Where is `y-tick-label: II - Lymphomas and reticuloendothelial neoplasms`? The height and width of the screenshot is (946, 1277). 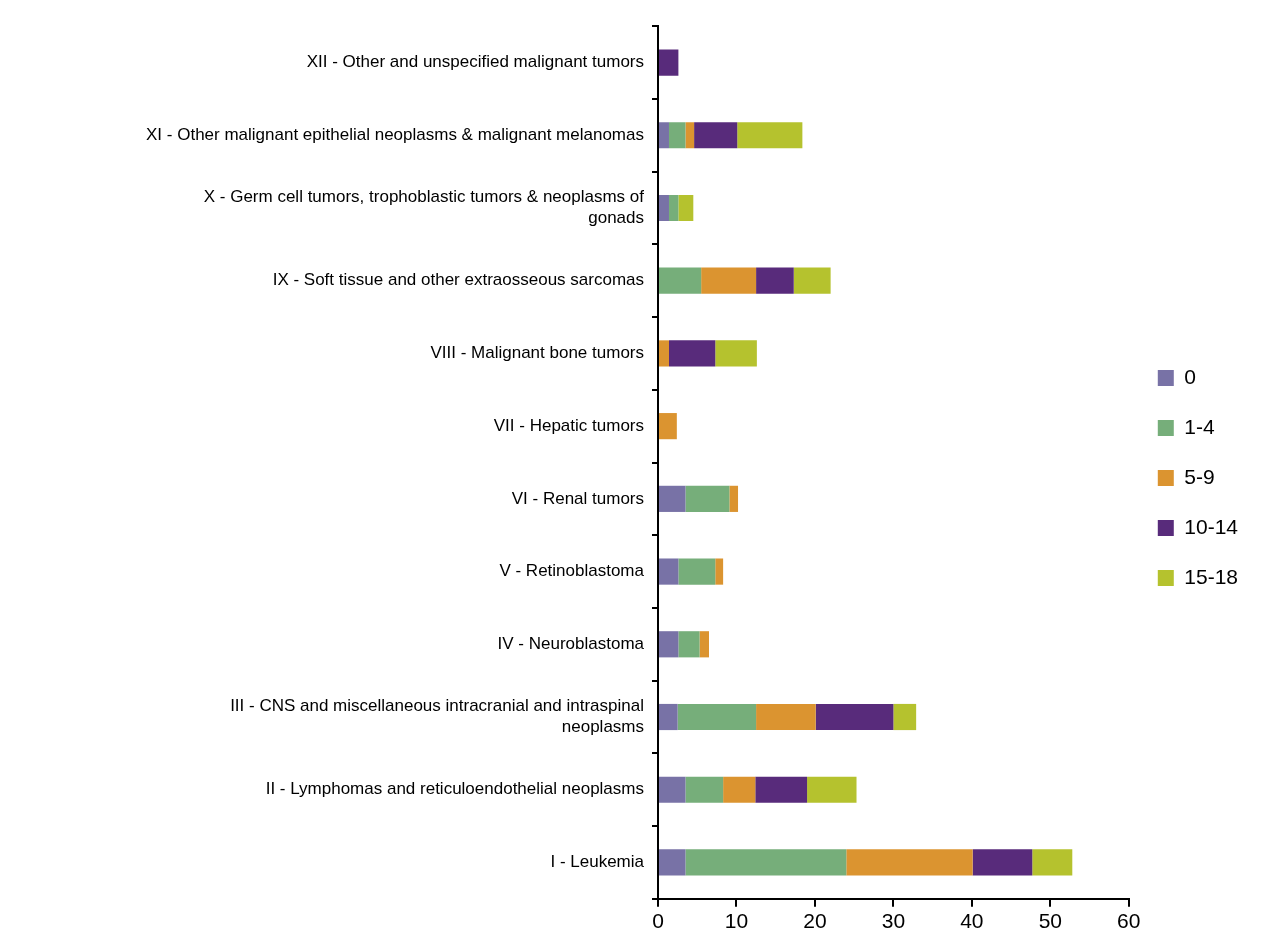
y-tick-label: II - Lymphomas and reticuloendothelial neoplasms is located at coordinates (454, 789).